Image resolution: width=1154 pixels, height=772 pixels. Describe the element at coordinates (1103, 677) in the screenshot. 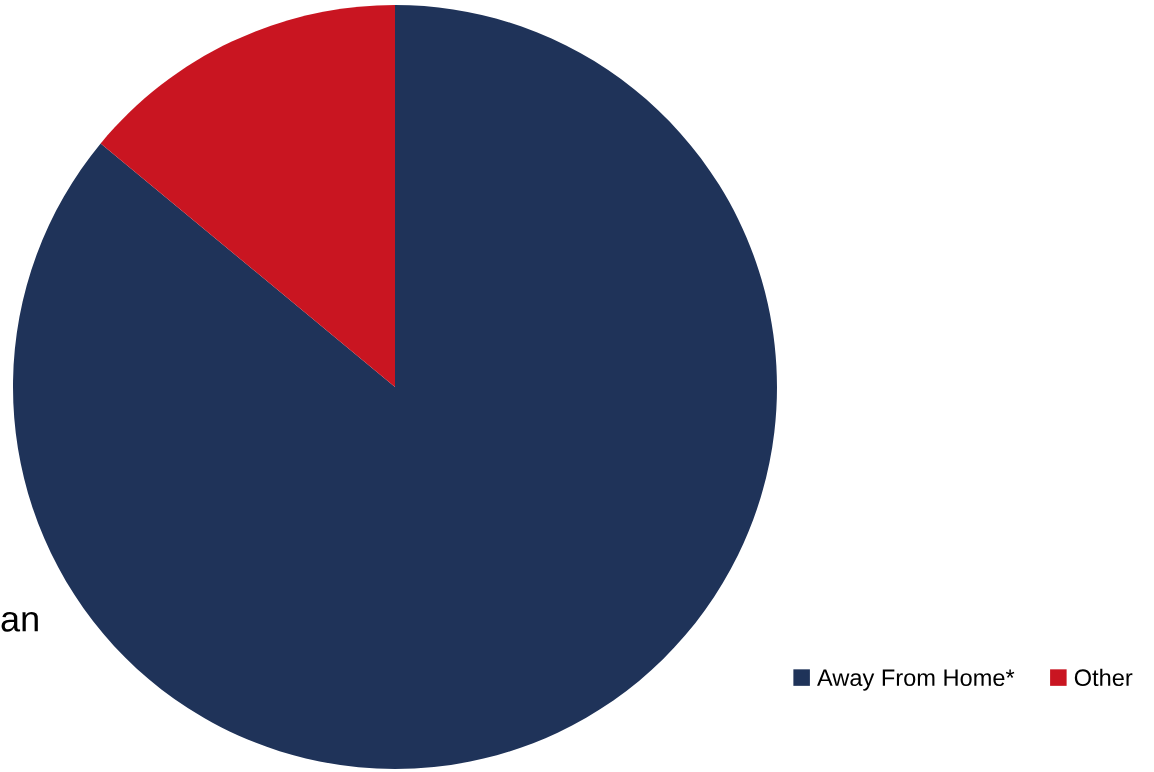

I see `legend-label: Other` at that location.